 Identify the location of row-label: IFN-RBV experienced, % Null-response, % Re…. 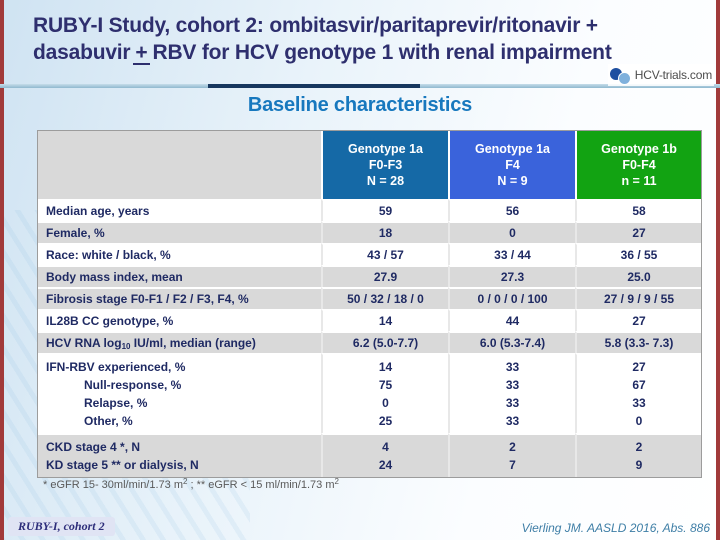
(179, 393).